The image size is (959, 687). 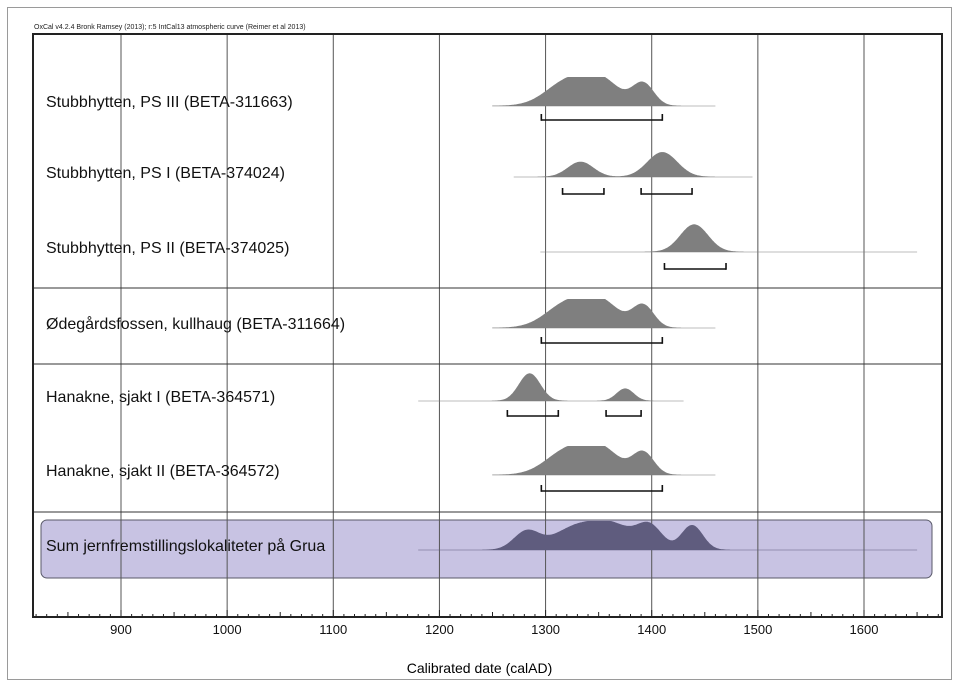 I want to click on tick-label: 1600, so click(x=864, y=629).